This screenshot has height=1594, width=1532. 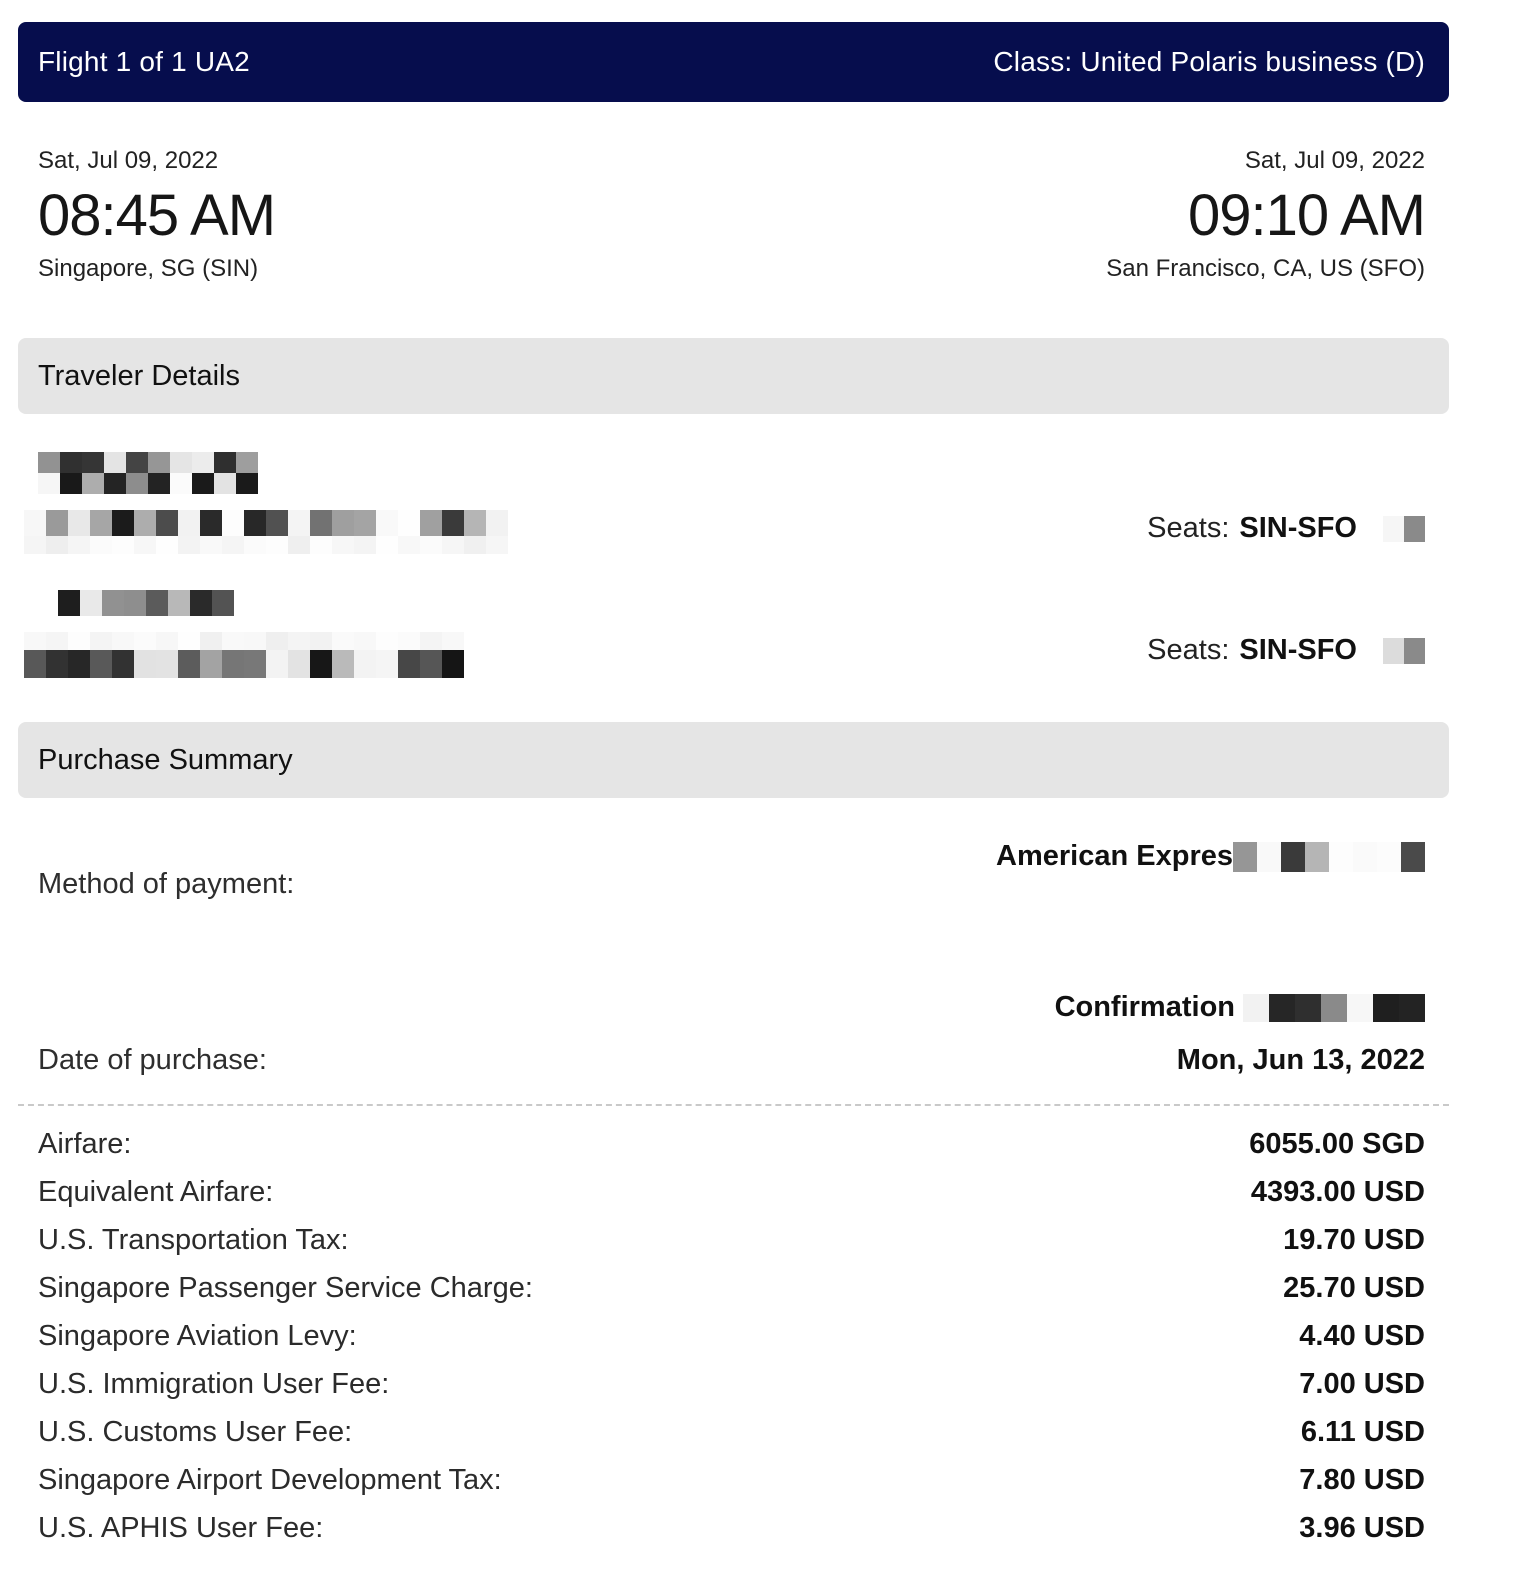 What do you see at coordinates (197, 1336) in the screenshot?
I see `charge-label: Singapore Aviation Levy:` at bounding box center [197, 1336].